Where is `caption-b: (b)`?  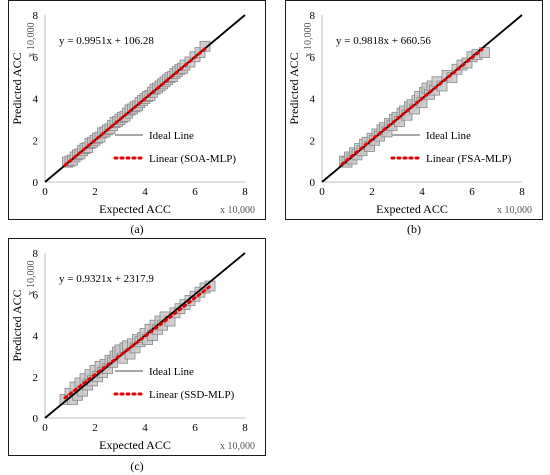
caption-b: (b) is located at coordinates (414, 229).